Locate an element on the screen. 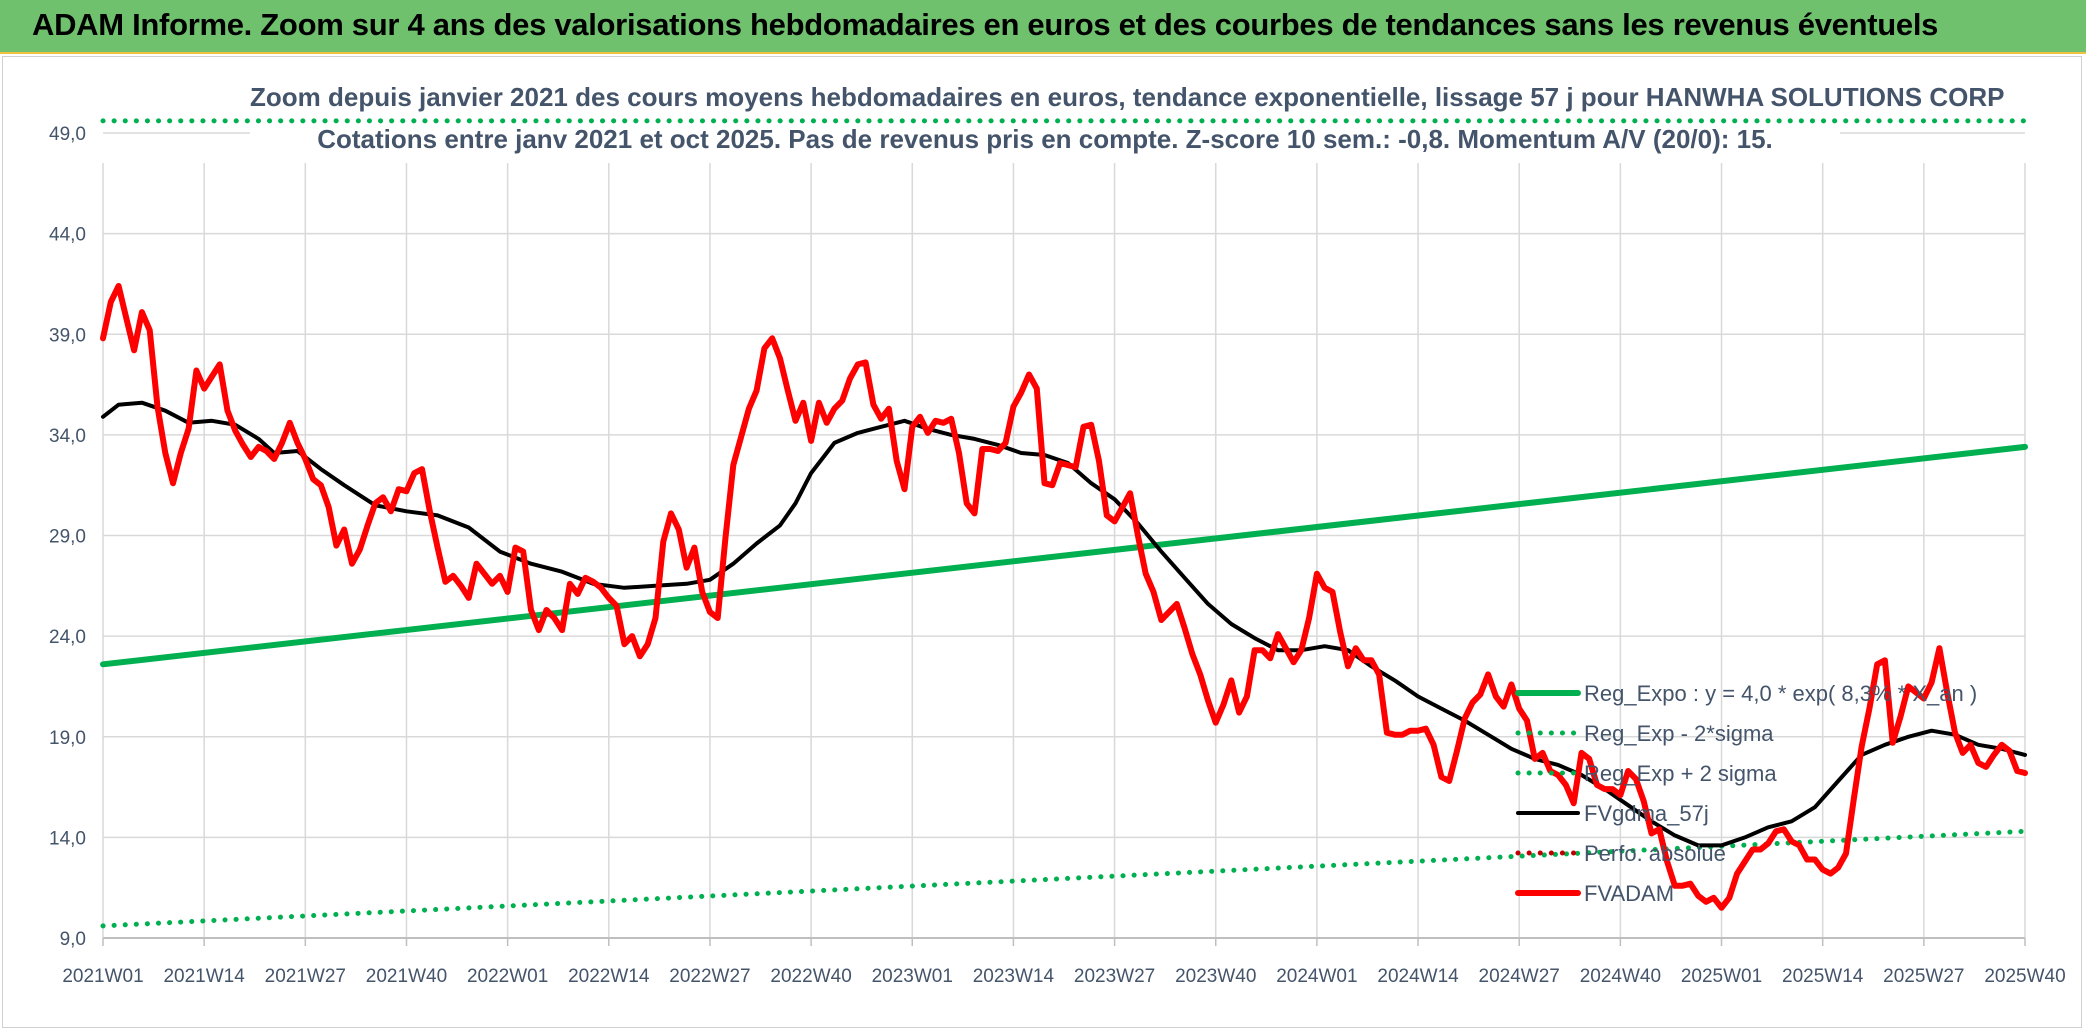 The width and height of the screenshot is (2086, 1031). x-tick-label: 2024W14 is located at coordinates (1418, 976).